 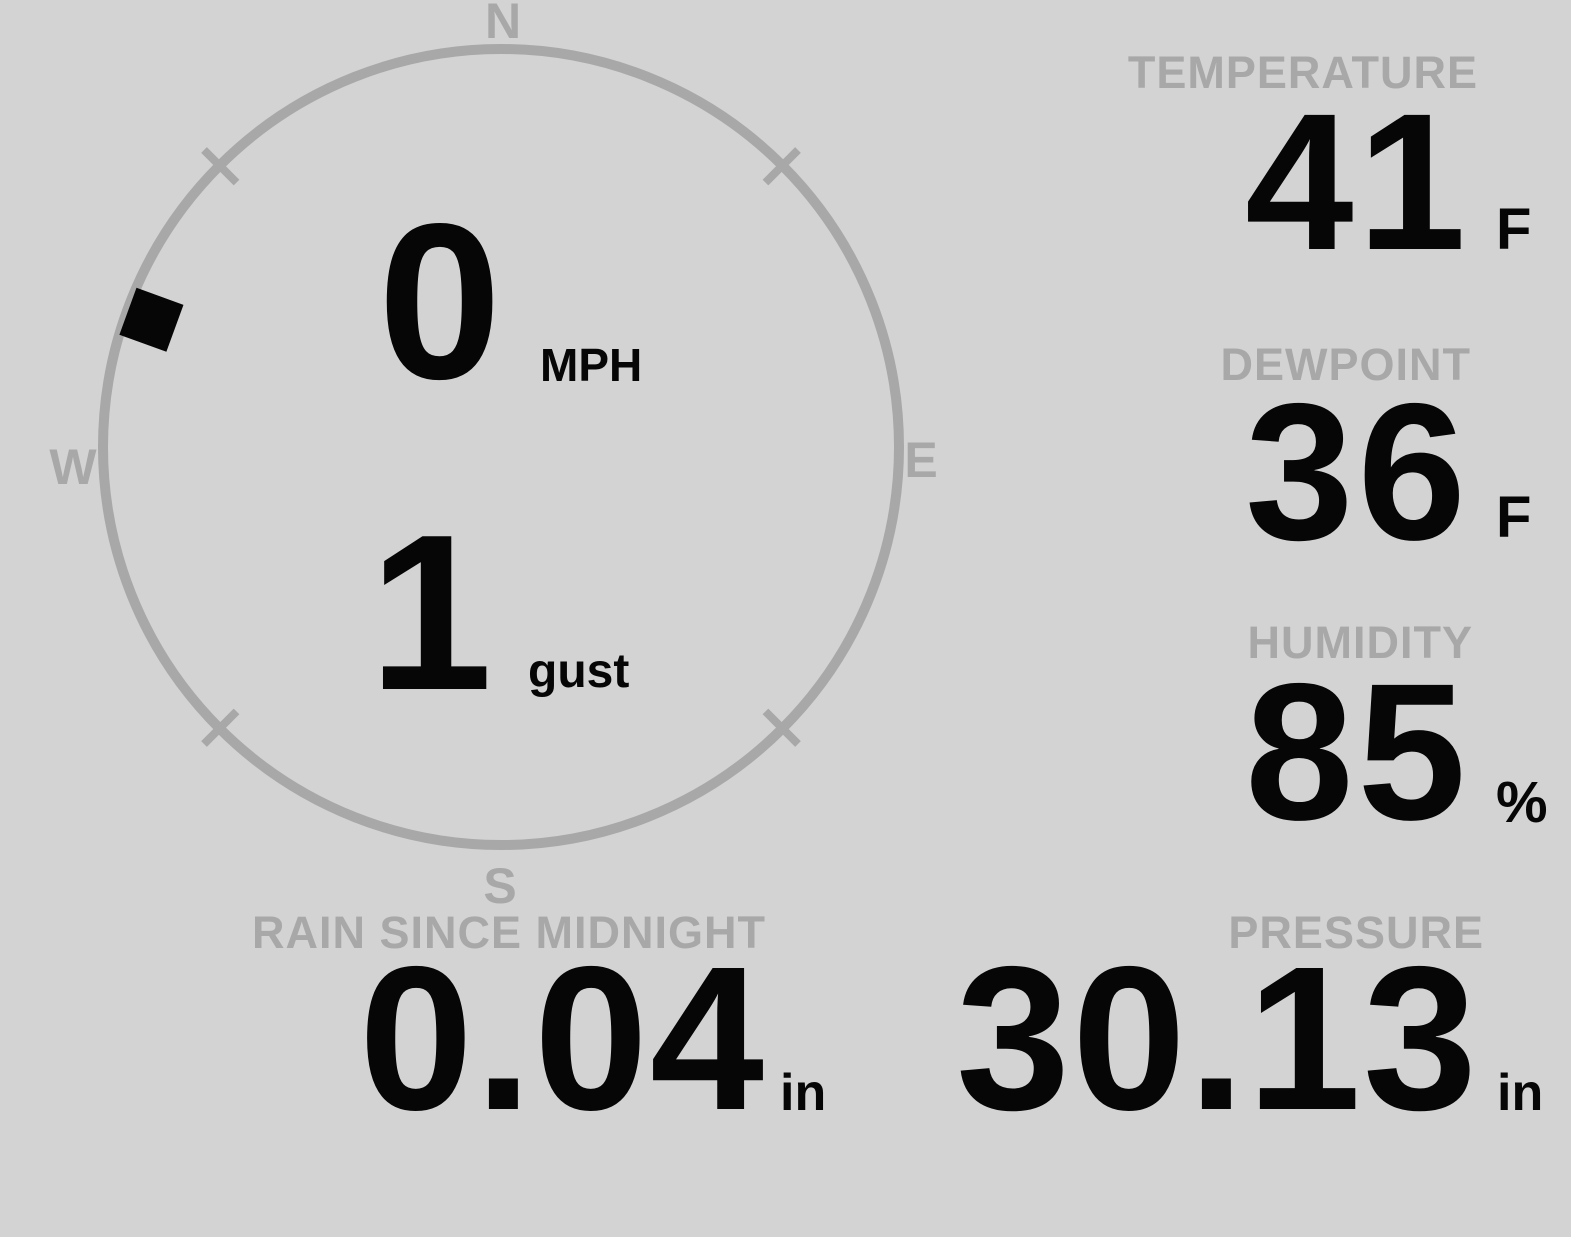 What do you see at coordinates (1522, 802) in the screenshot?
I see `humidity-unit: %` at bounding box center [1522, 802].